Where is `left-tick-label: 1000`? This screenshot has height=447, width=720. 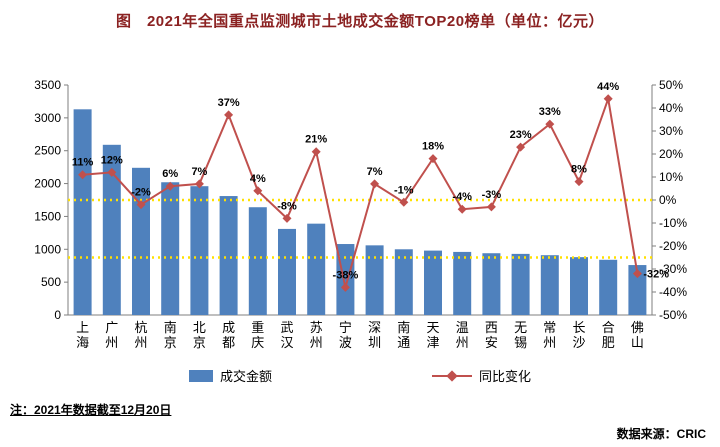
left-tick-label: 1000 is located at coordinates (47, 249).